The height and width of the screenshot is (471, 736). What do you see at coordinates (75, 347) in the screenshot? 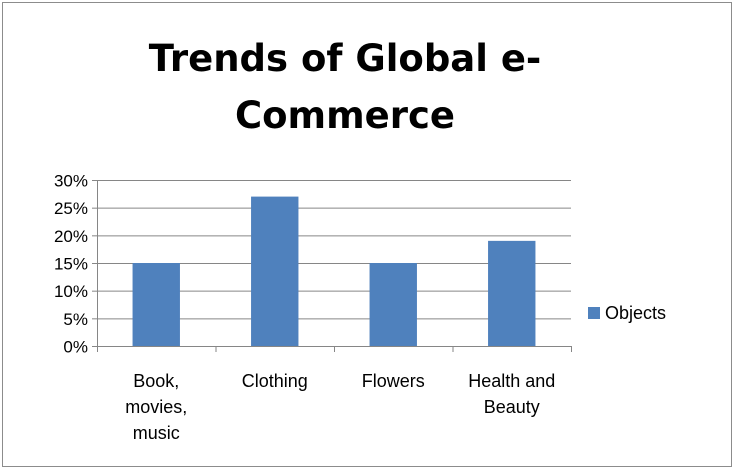
I see `y-tick-label: 0%` at bounding box center [75, 347].